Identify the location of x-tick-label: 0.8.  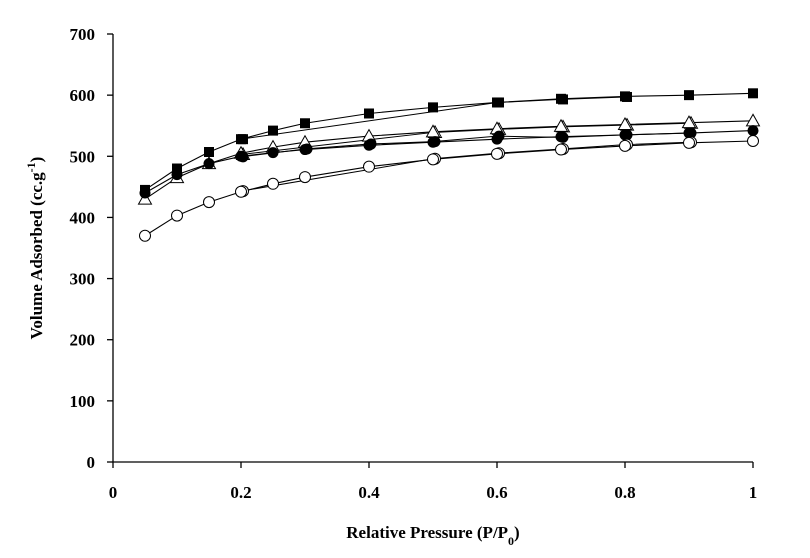
(624, 492).